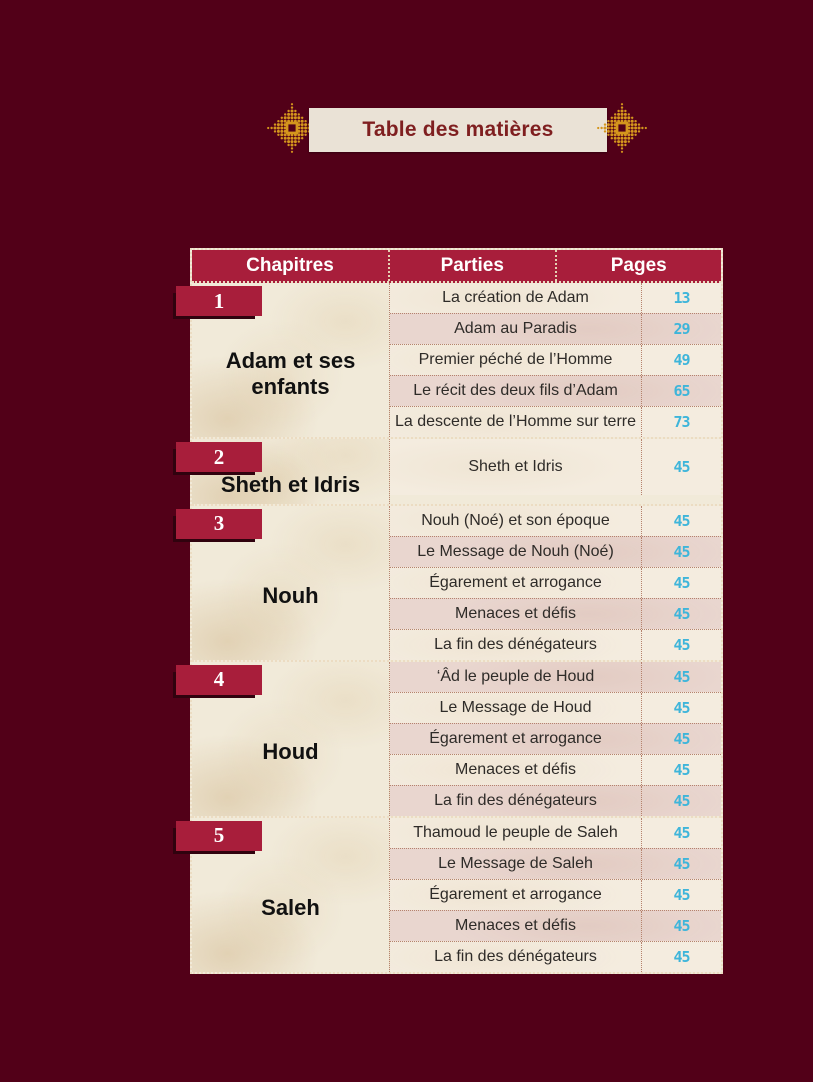  I want to click on part-title: Le Message de Saleh, so click(516, 863).